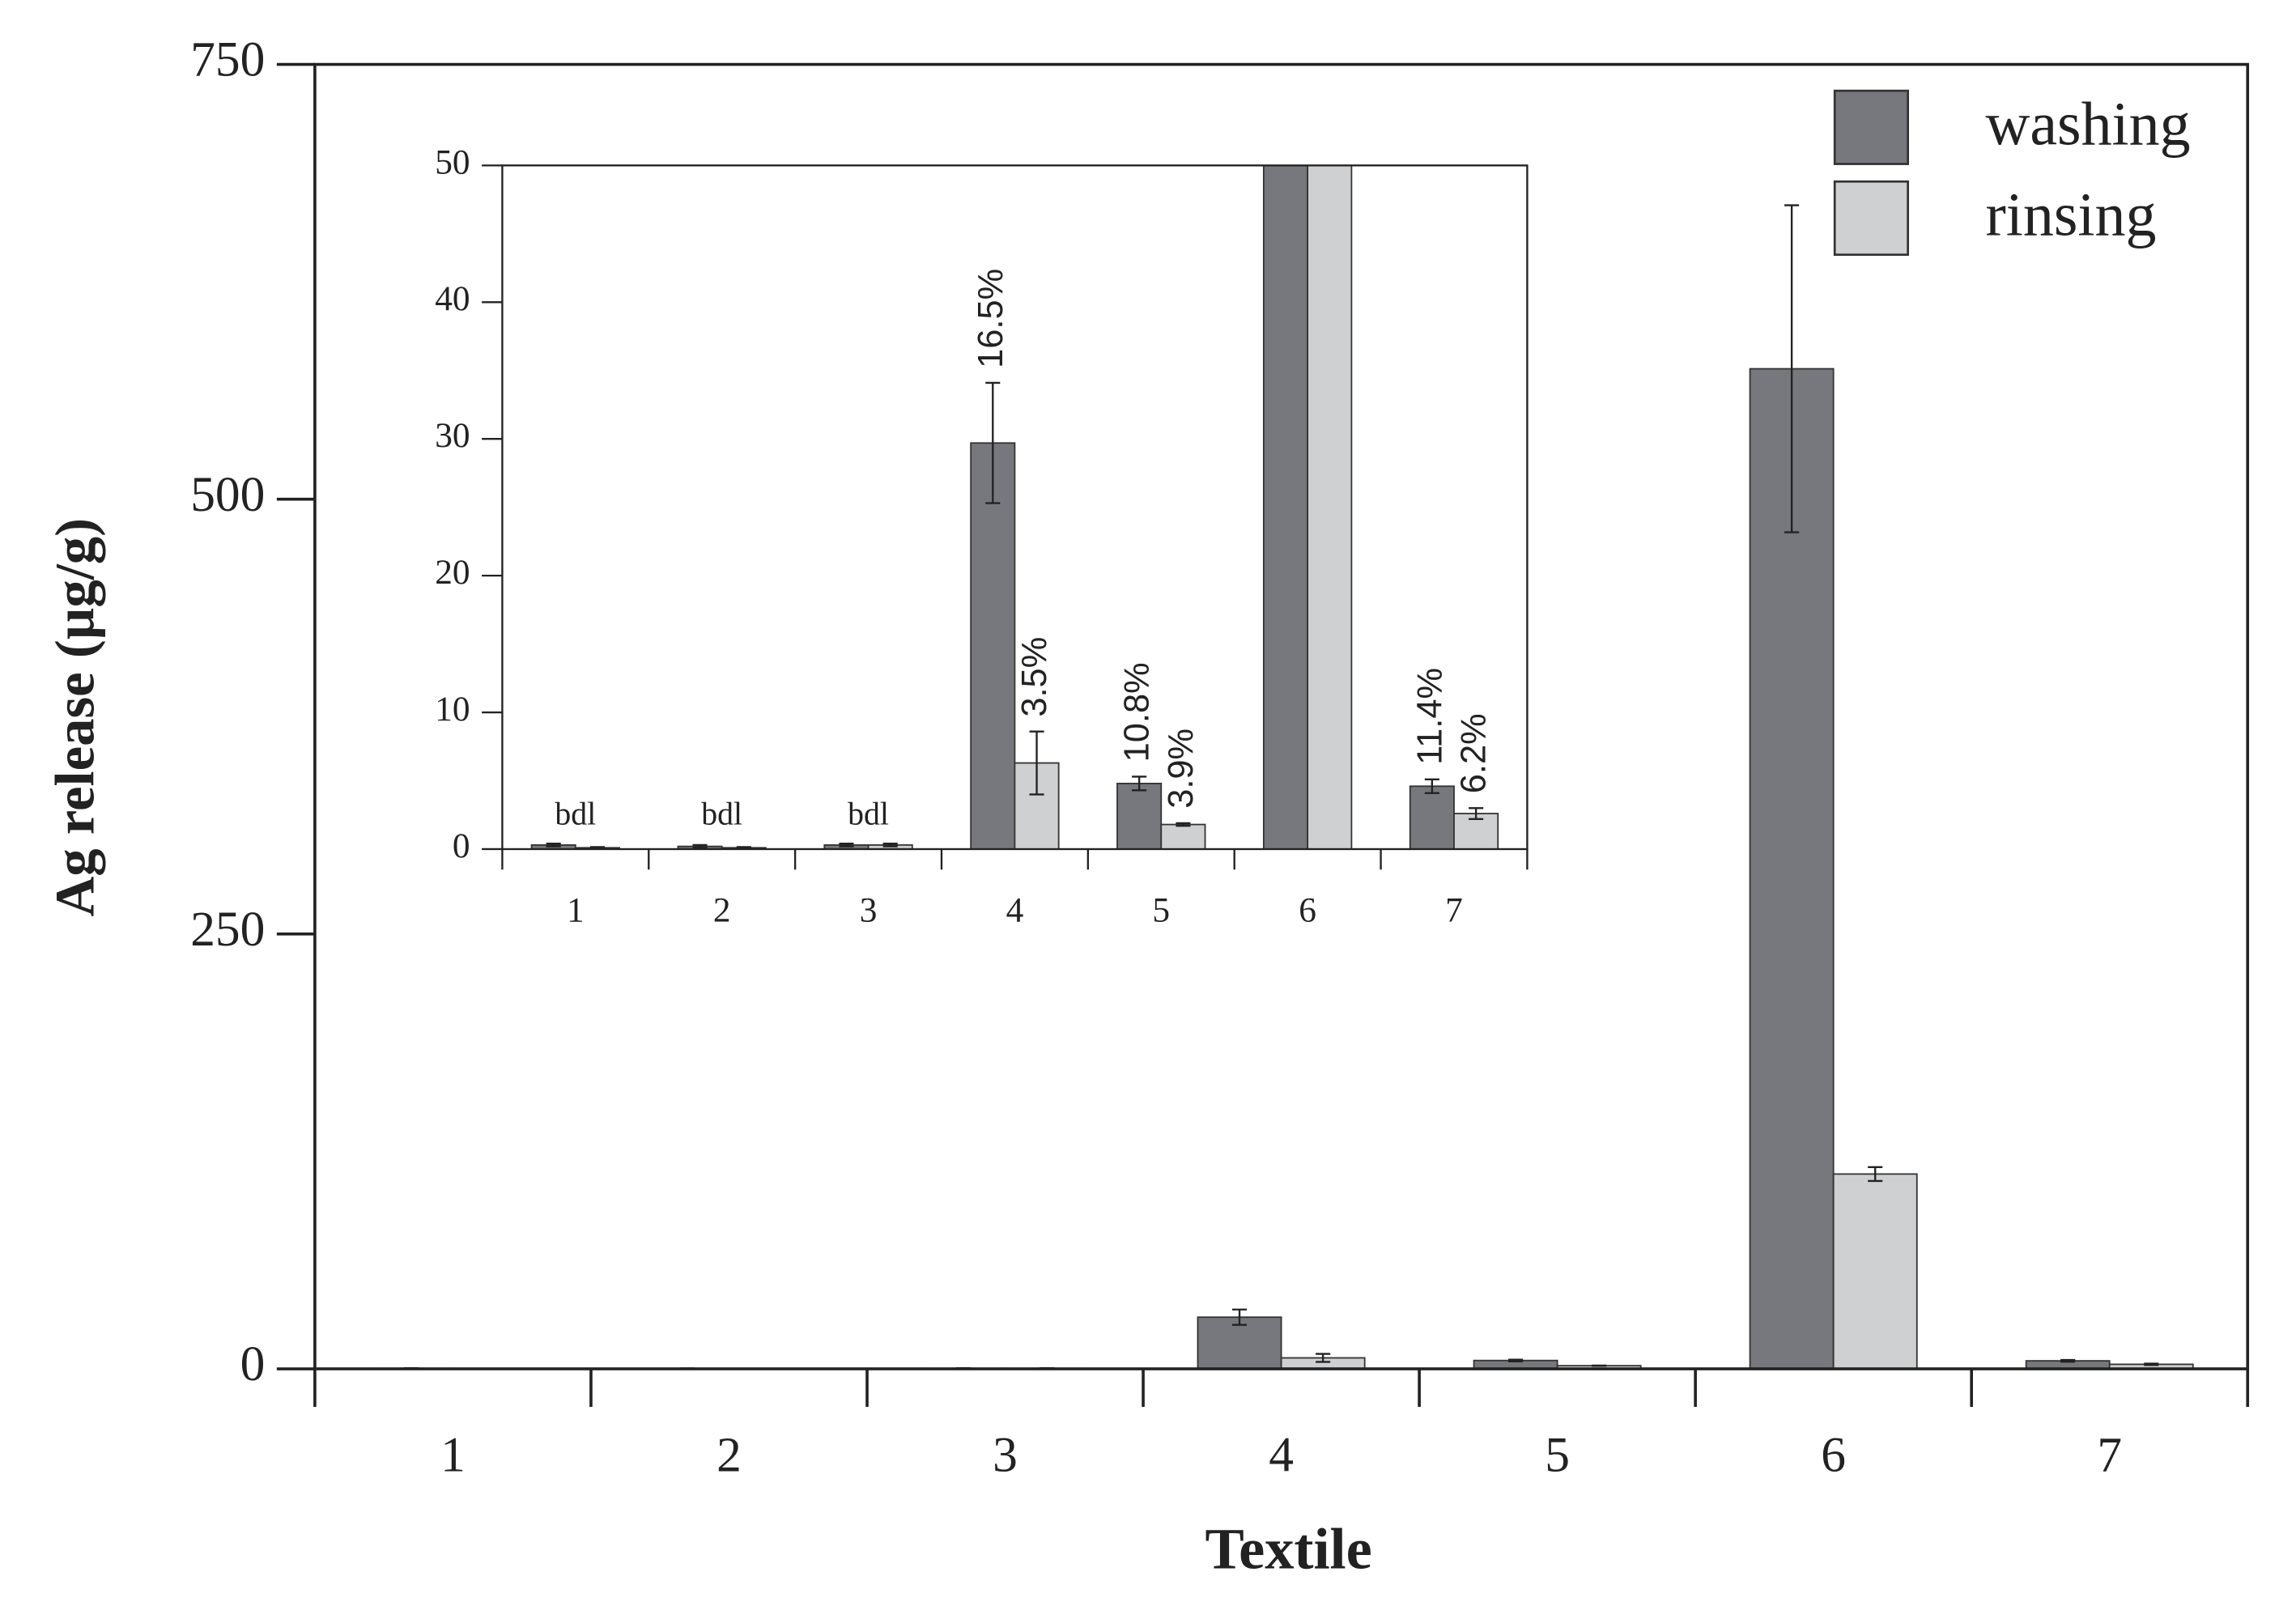  Describe the element at coordinates (1137, 712) in the screenshot. I see `data-label: 10.8%` at that location.